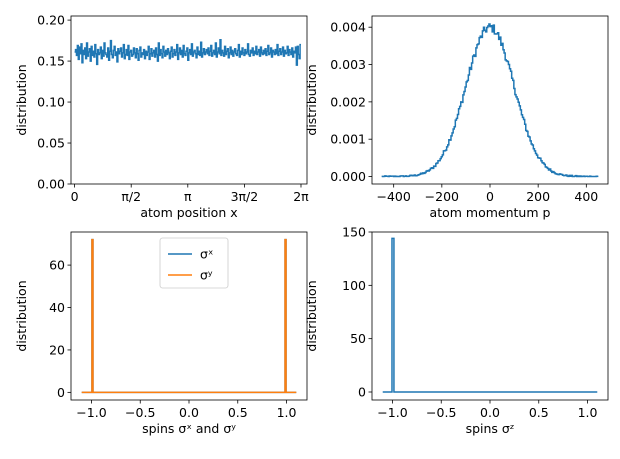 This screenshot has height=459, width=620. Describe the element at coordinates (206, 254) in the screenshot. I see `legend-entry: σˣ` at that location.